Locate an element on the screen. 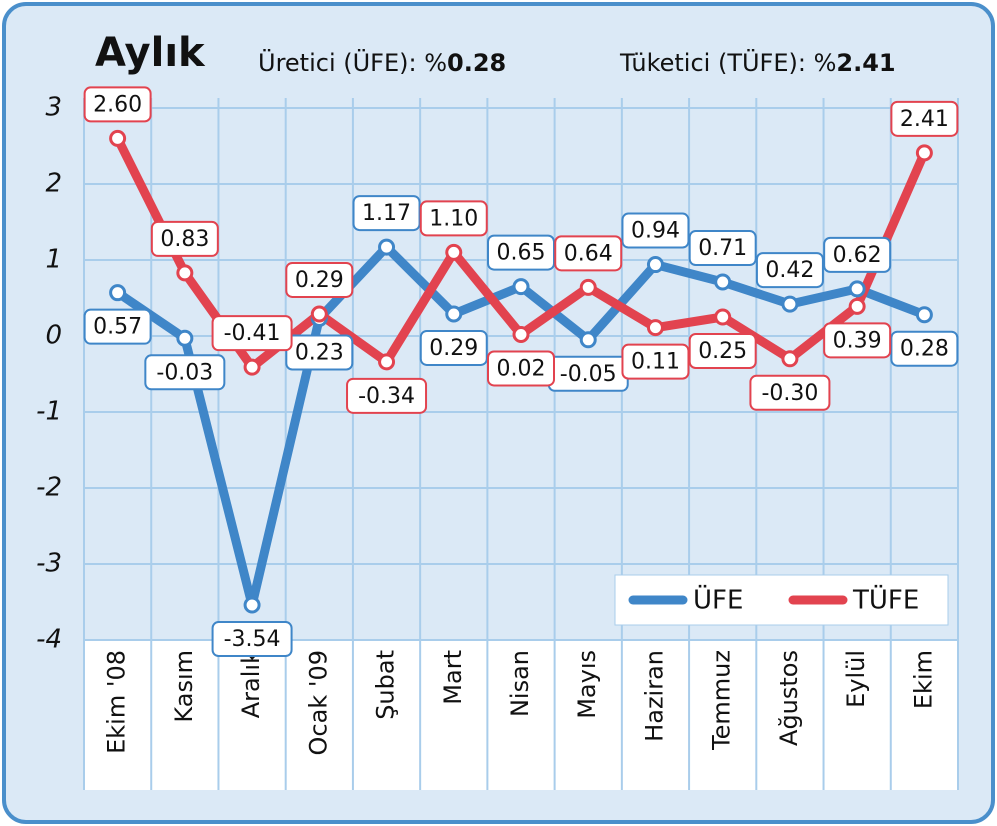 The width and height of the screenshot is (997, 826). data-label: 0.02 is located at coordinates (521, 368).